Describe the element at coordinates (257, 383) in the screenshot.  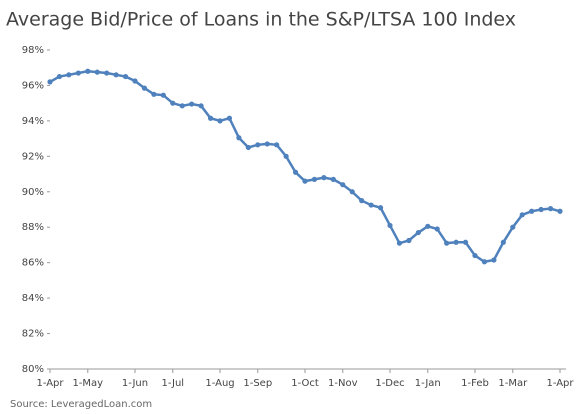
I see `x-tick-label: 1-Sep` at that location.